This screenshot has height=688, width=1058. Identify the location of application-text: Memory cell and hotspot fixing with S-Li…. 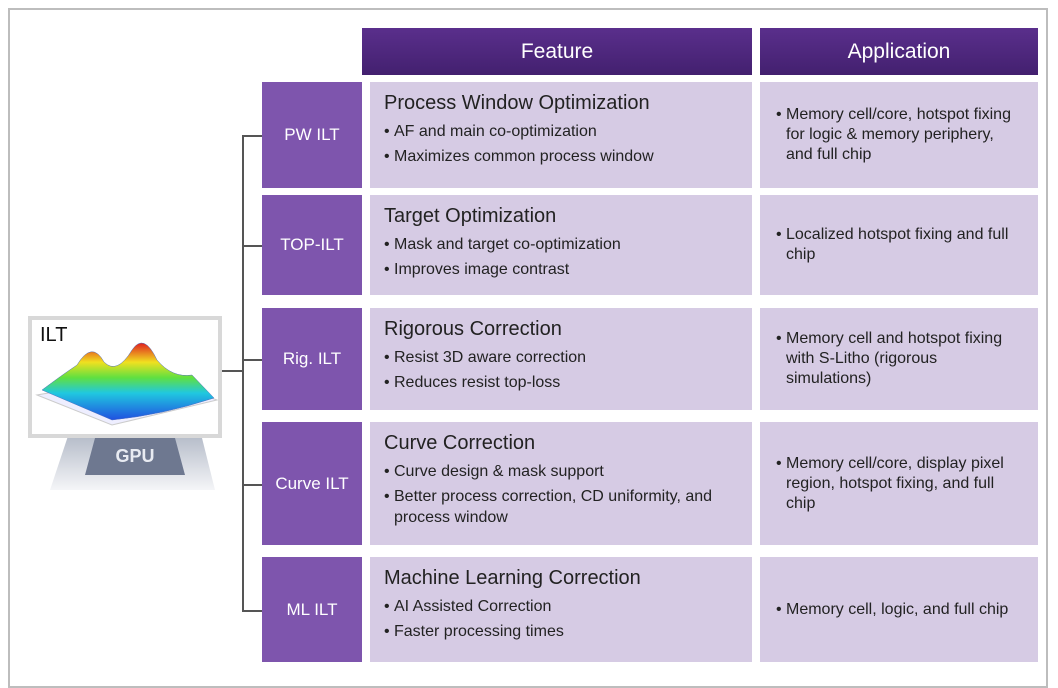
(900, 359).